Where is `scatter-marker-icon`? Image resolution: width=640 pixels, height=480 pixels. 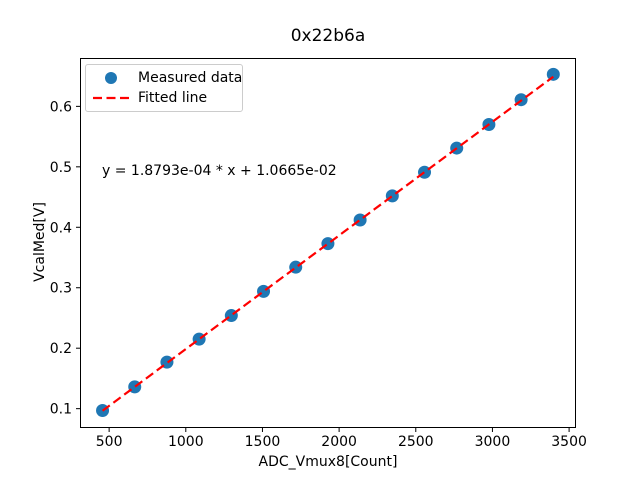 scatter-marker-icon is located at coordinates (111, 78).